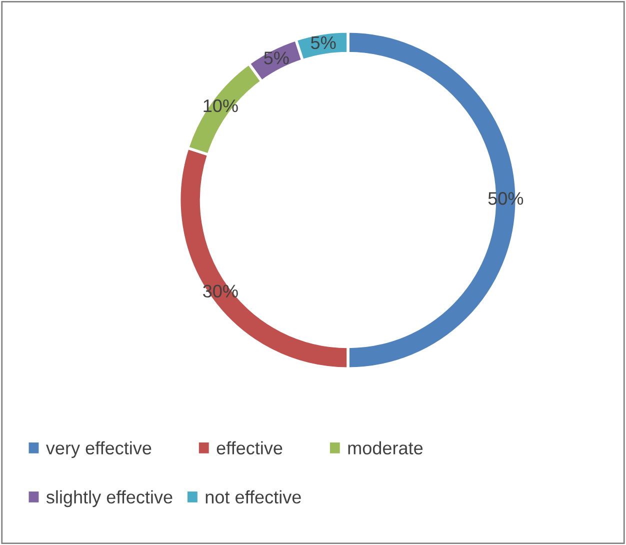 This screenshot has height=545, width=626. I want to click on legend-label: not effective, so click(253, 497).